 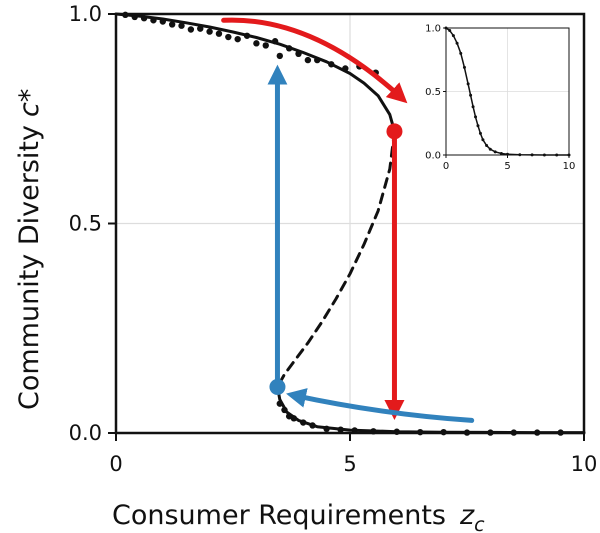 What do you see at coordinates (115, 464) in the screenshot?
I see `x-tick-label: 0` at bounding box center [115, 464].